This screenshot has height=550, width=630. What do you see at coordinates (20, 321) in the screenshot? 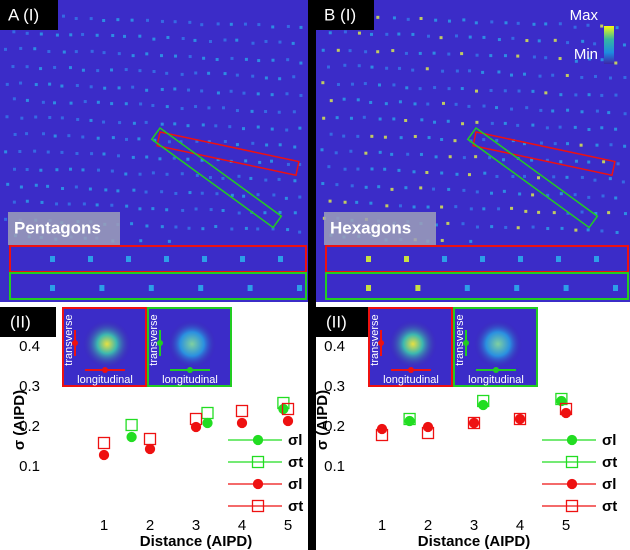
I see `panel-label: (II)` at bounding box center [20, 321].